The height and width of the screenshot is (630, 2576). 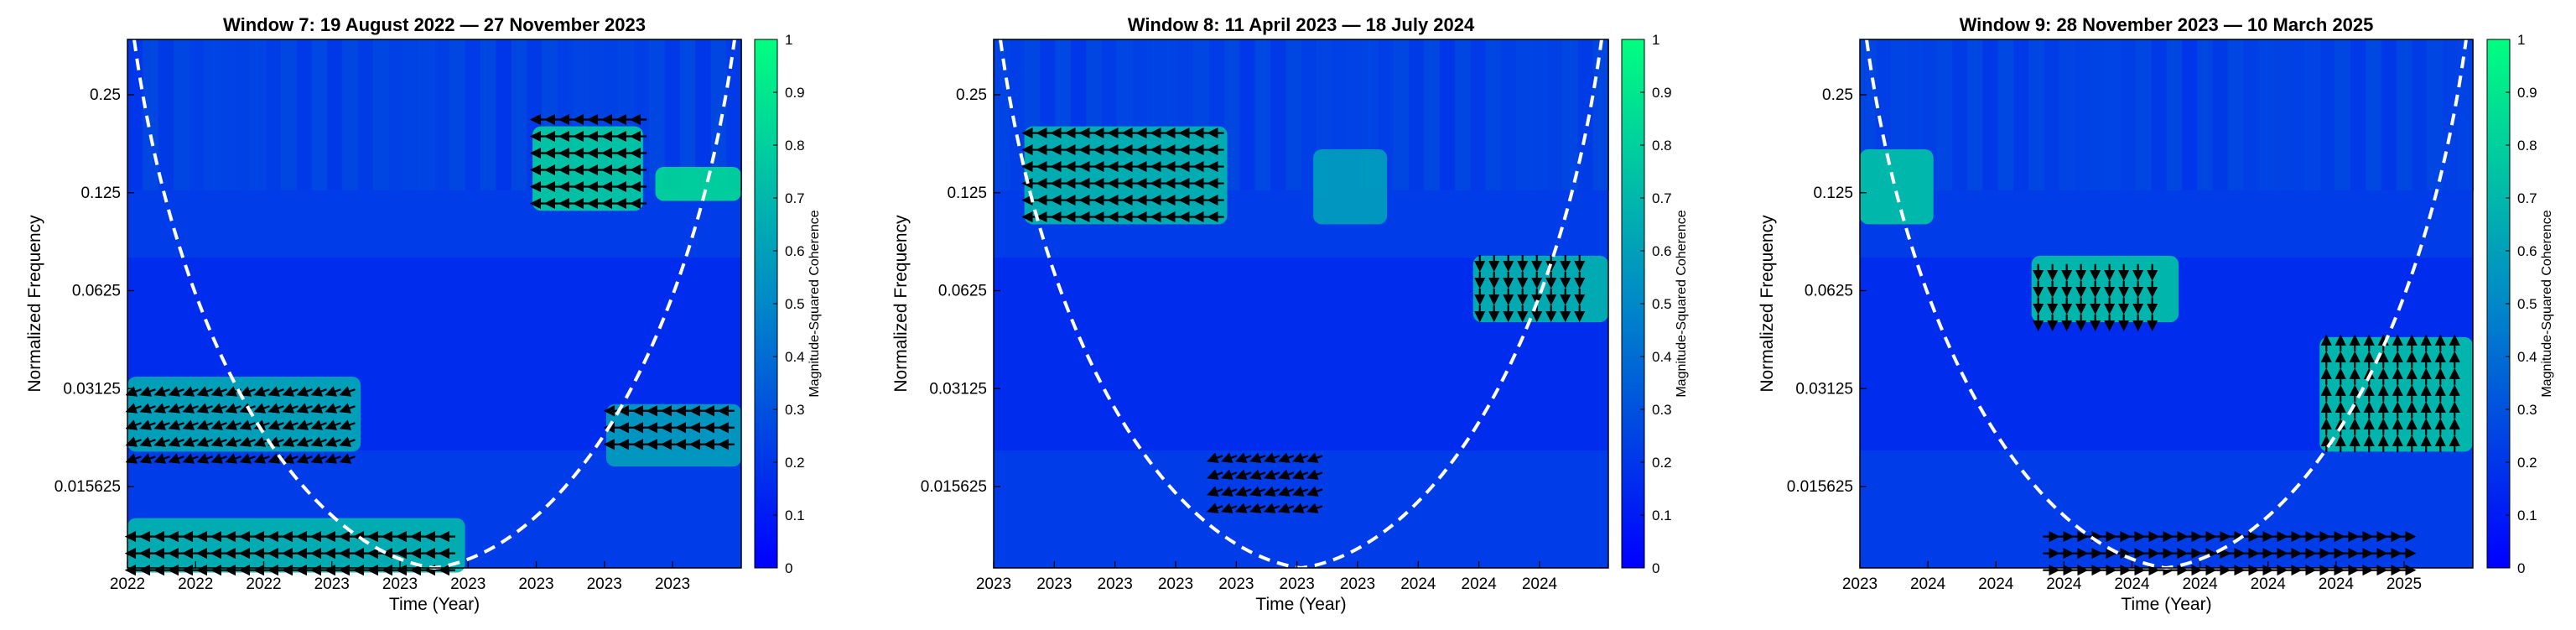 What do you see at coordinates (34, 304) in the screenshot?
I see `y-axis-label: Normalized Frequency` at bounding box center [34, 304].